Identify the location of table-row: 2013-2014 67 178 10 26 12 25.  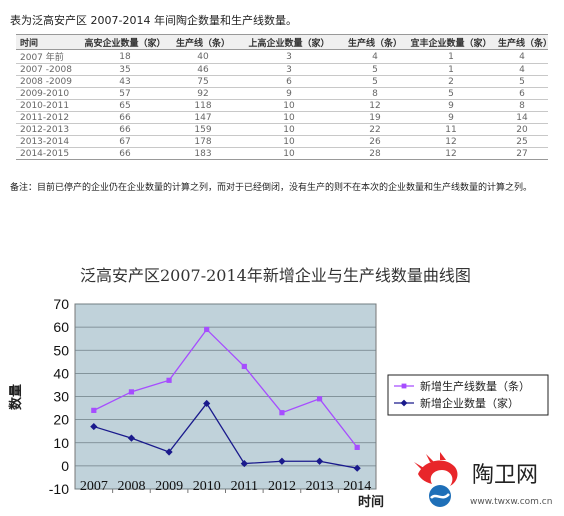
(282, 141).